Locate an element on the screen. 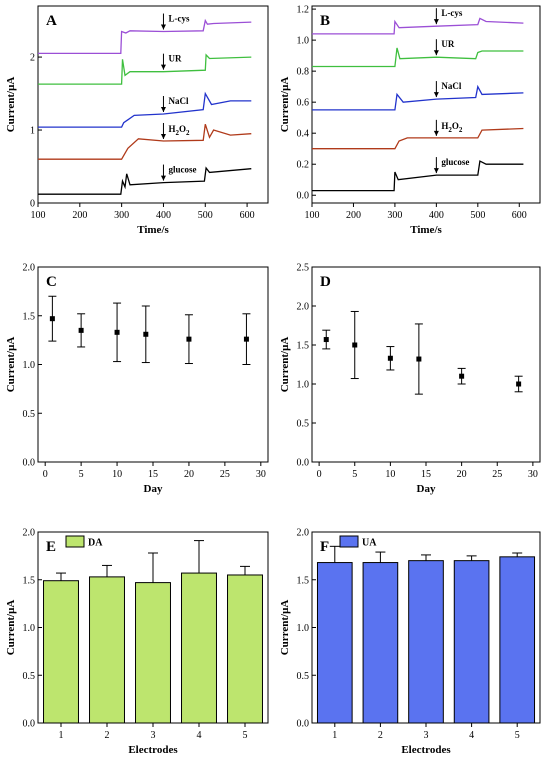  x-tick-label: 30 is located at coordinates (261, 474).